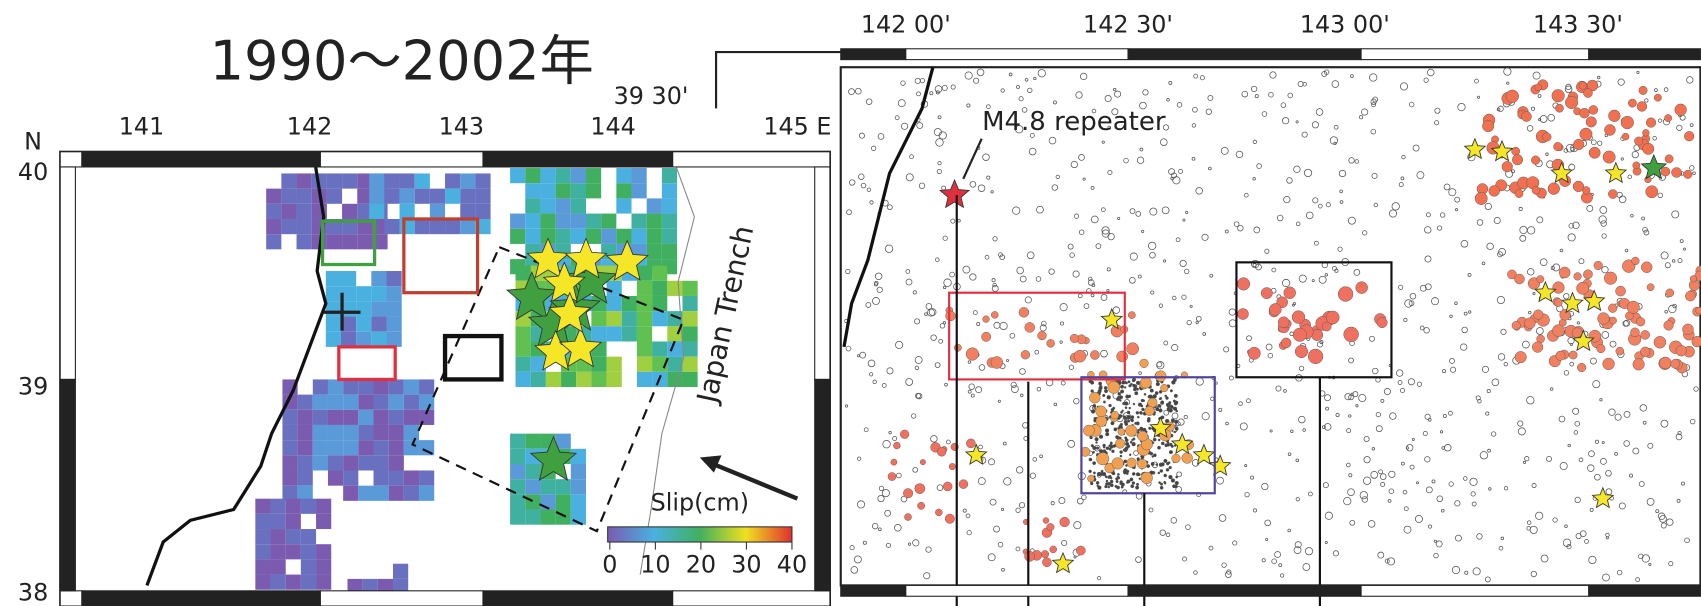 Image resolution: width=1701 pixels, height=606 pixels. Describe the element at coordinates (972, 159) in the screenshot. I see `repeater-arrow` at that location.